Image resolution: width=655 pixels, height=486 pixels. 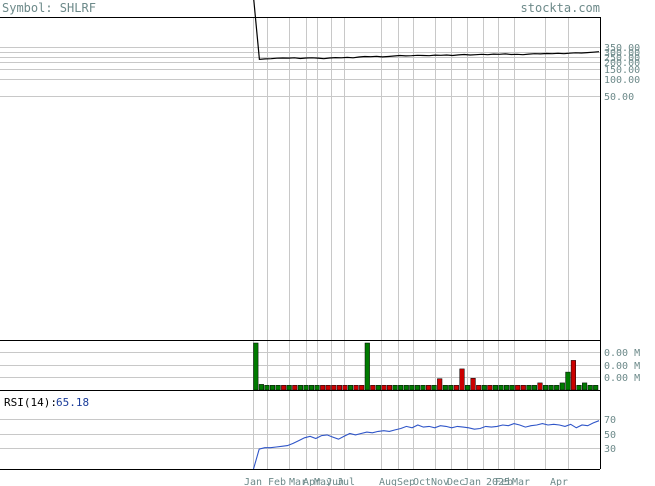 What do you see at coordinates (610, 449) in the screenshot?
I see `rsi-tick-label: 30` at bounding box center [610, 449].